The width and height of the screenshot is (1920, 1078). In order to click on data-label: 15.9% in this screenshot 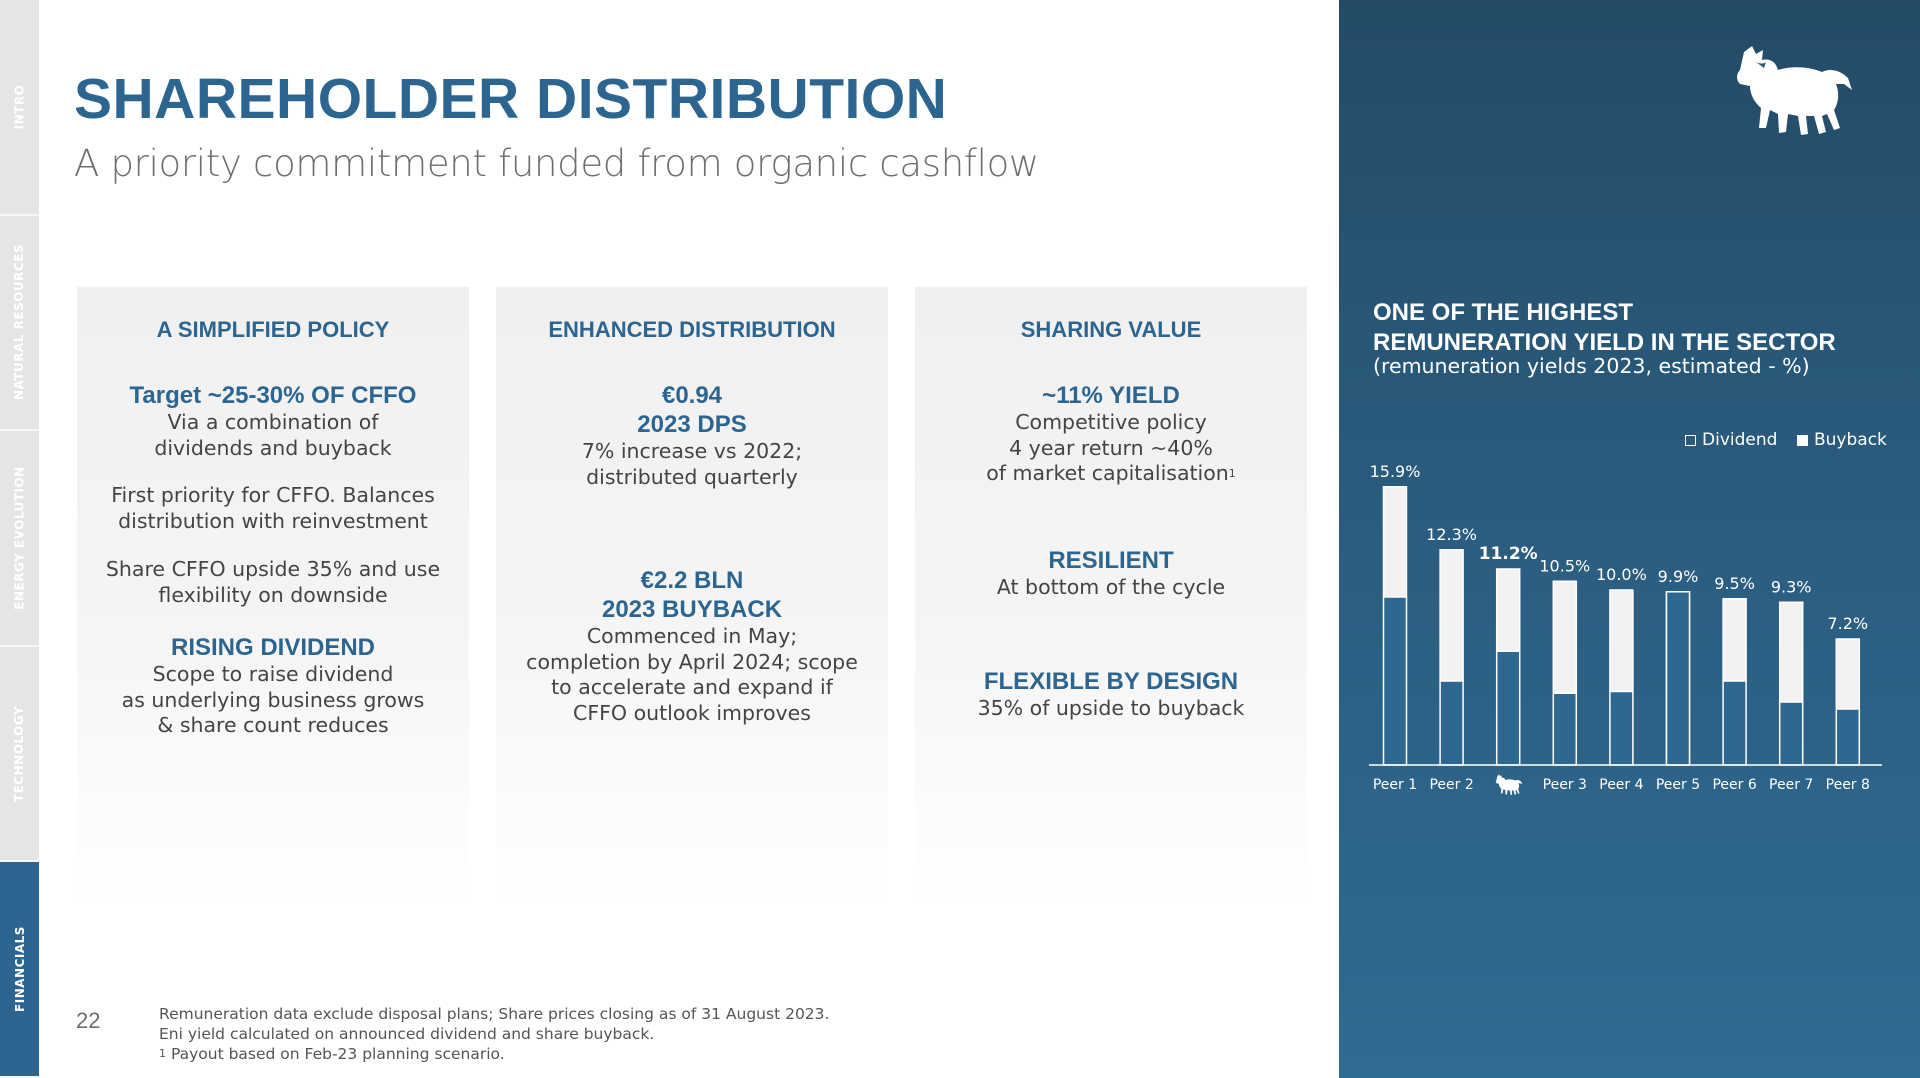, I will do `click(1395, 471)`.